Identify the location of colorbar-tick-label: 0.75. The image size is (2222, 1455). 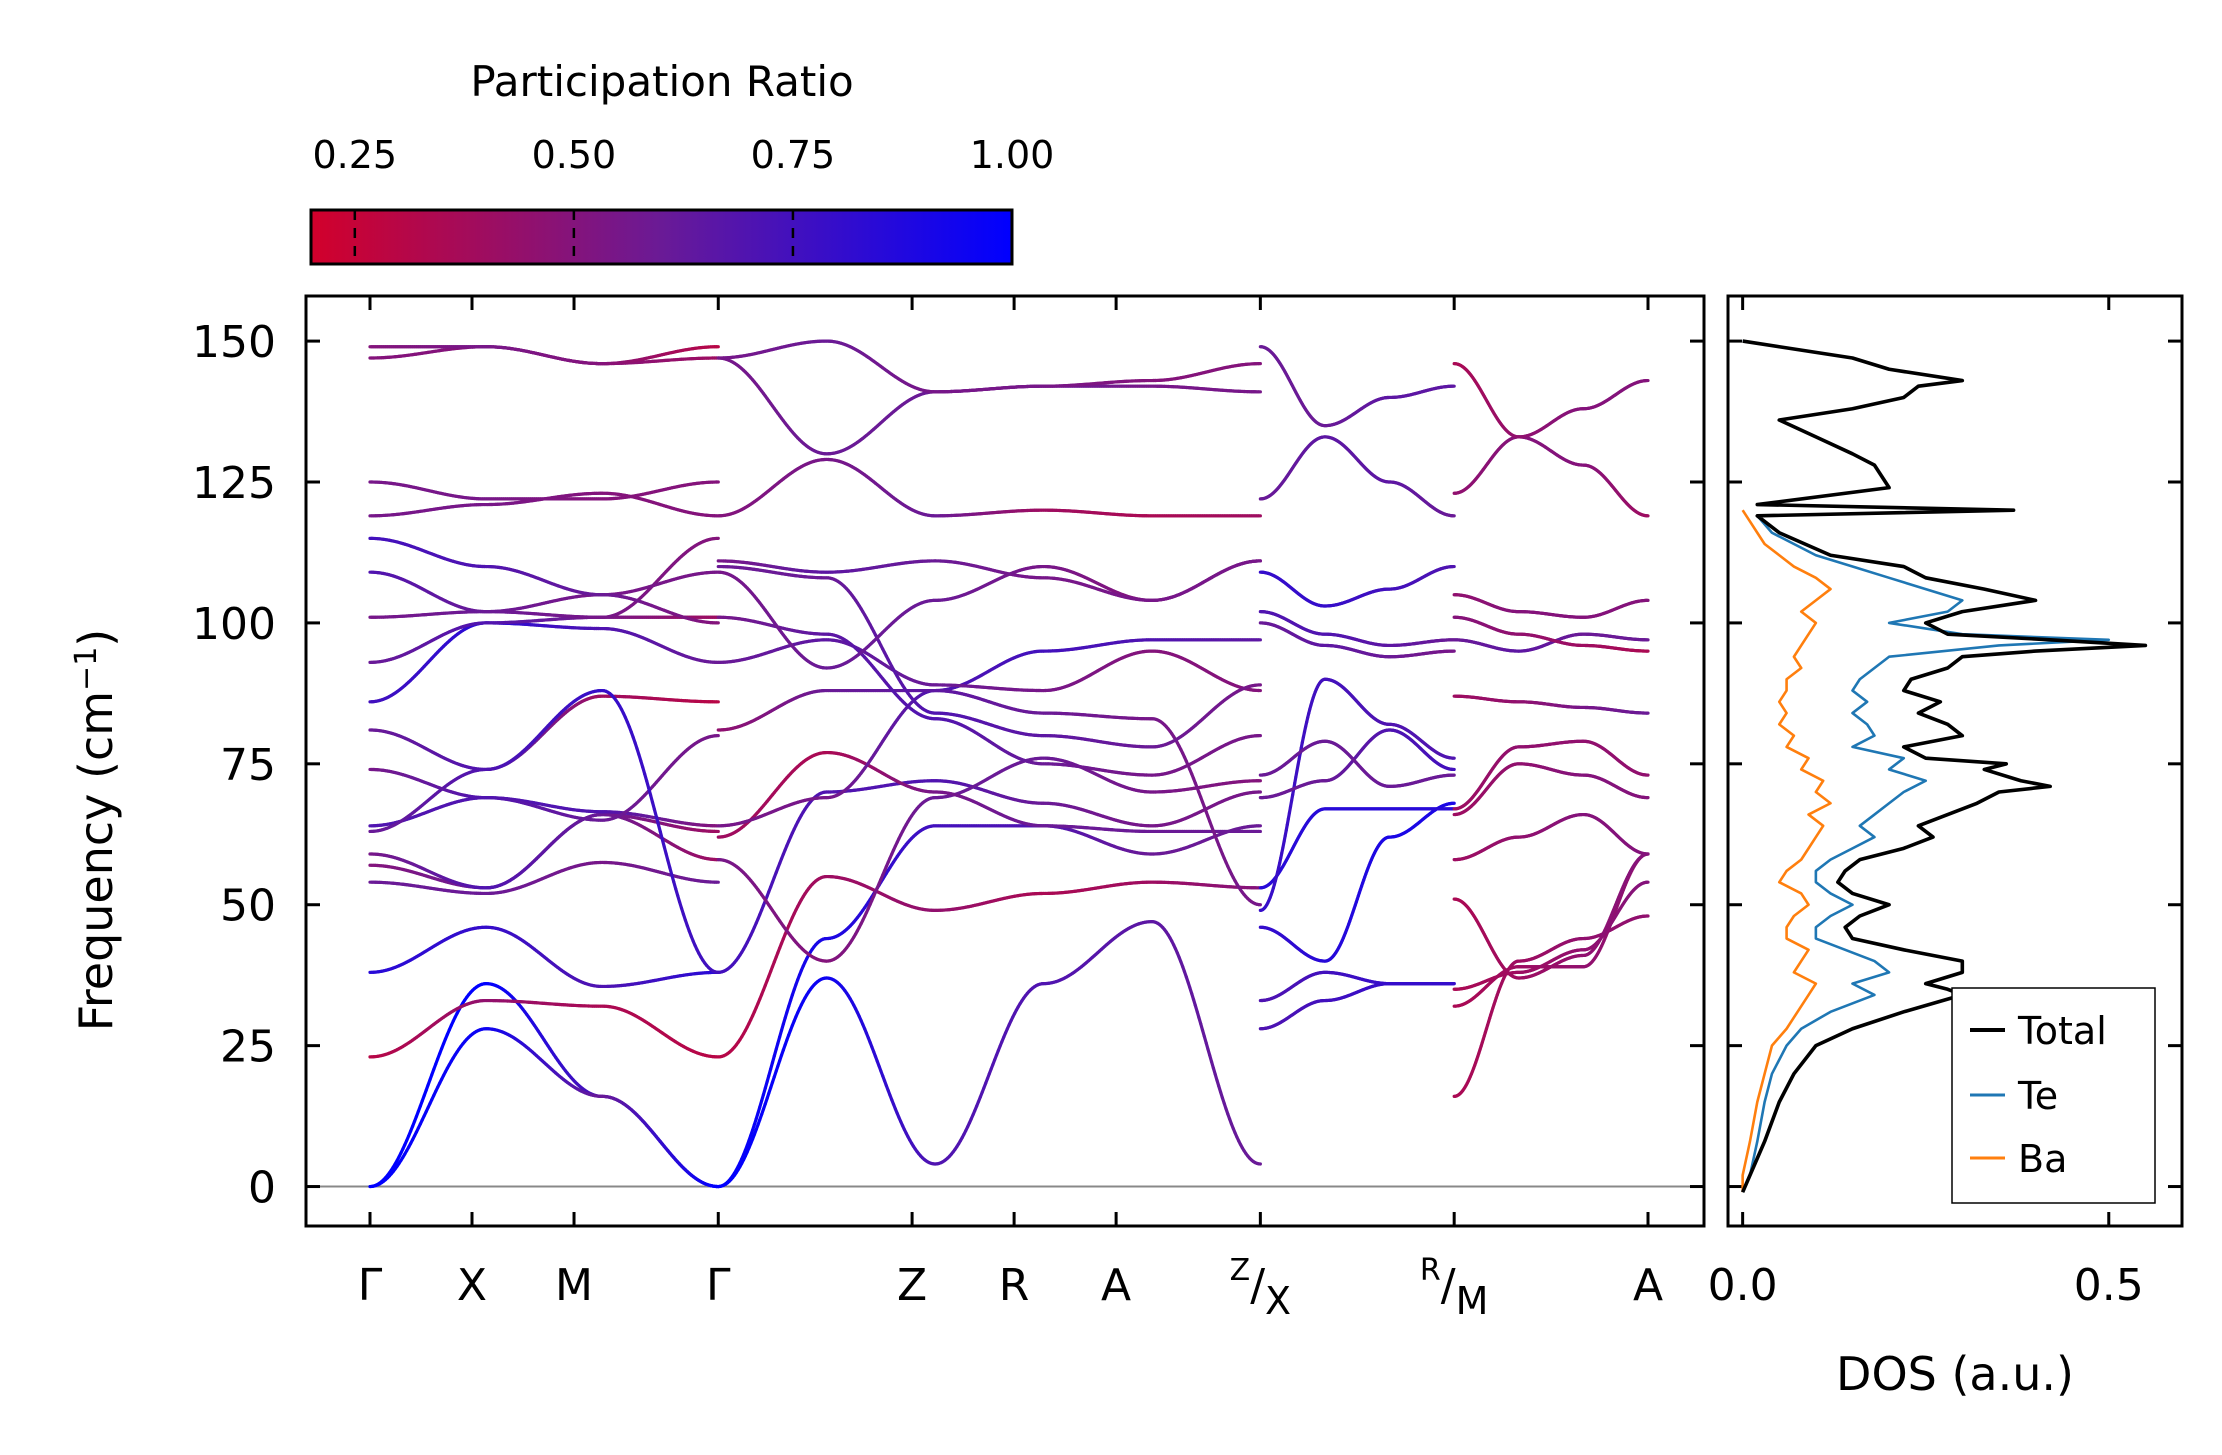
(793, 155).